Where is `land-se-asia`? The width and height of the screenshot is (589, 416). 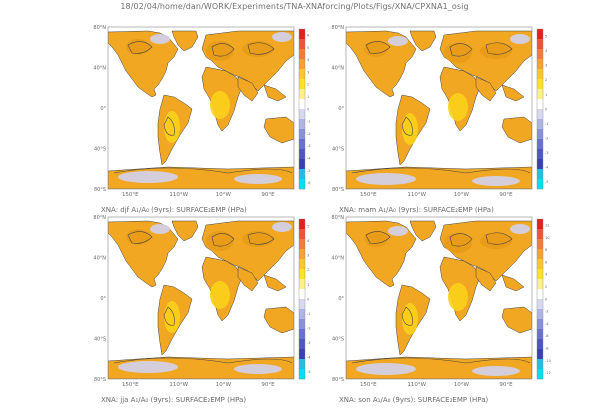 land-se-asia is located at coordinates (513, 283).